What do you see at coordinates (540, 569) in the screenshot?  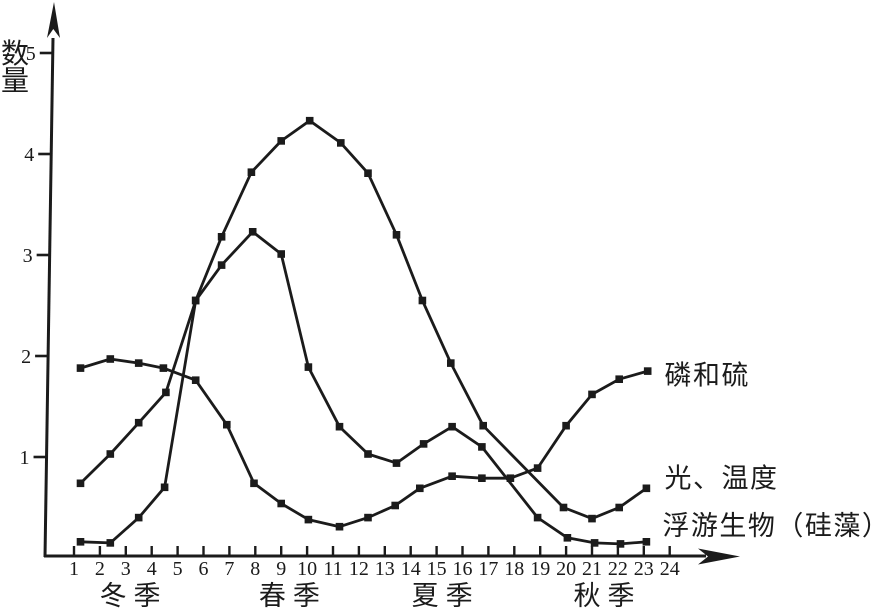 I see `x-tick-label: 19` at bounding box center [540, 569].